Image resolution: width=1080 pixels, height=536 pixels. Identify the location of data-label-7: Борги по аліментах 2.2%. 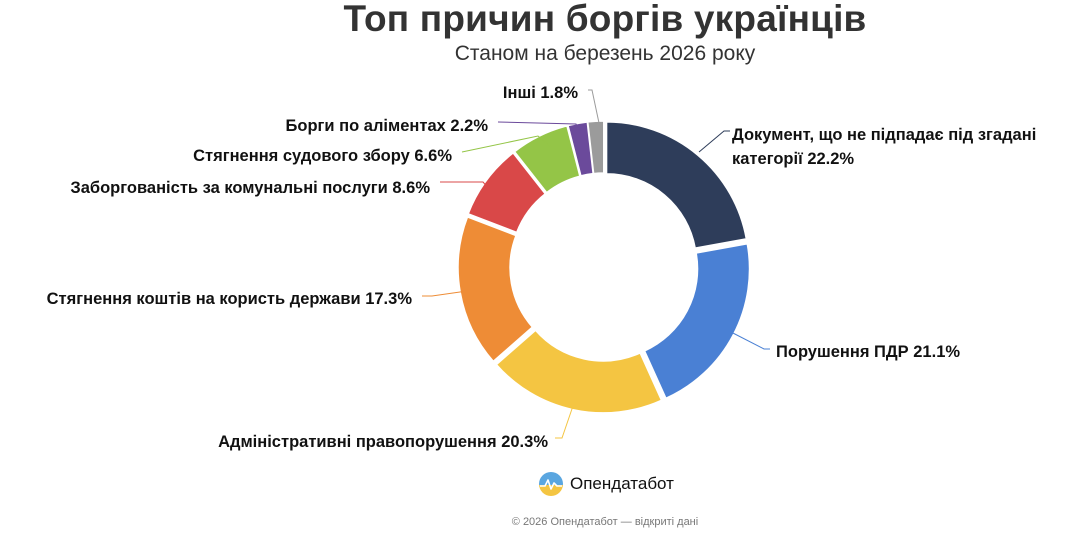
(387, 126).